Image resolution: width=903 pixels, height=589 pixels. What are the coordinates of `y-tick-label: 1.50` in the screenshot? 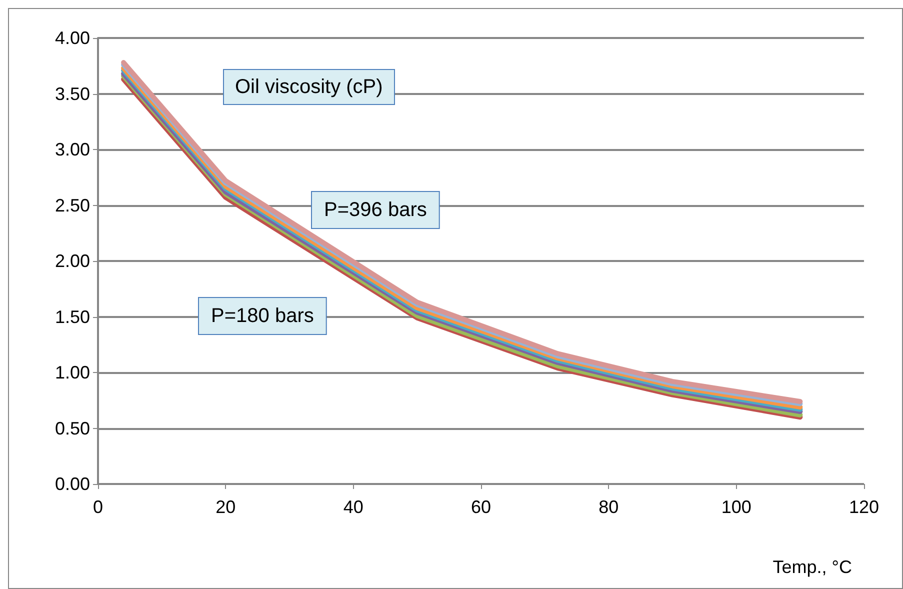 It's located at (72, 316).